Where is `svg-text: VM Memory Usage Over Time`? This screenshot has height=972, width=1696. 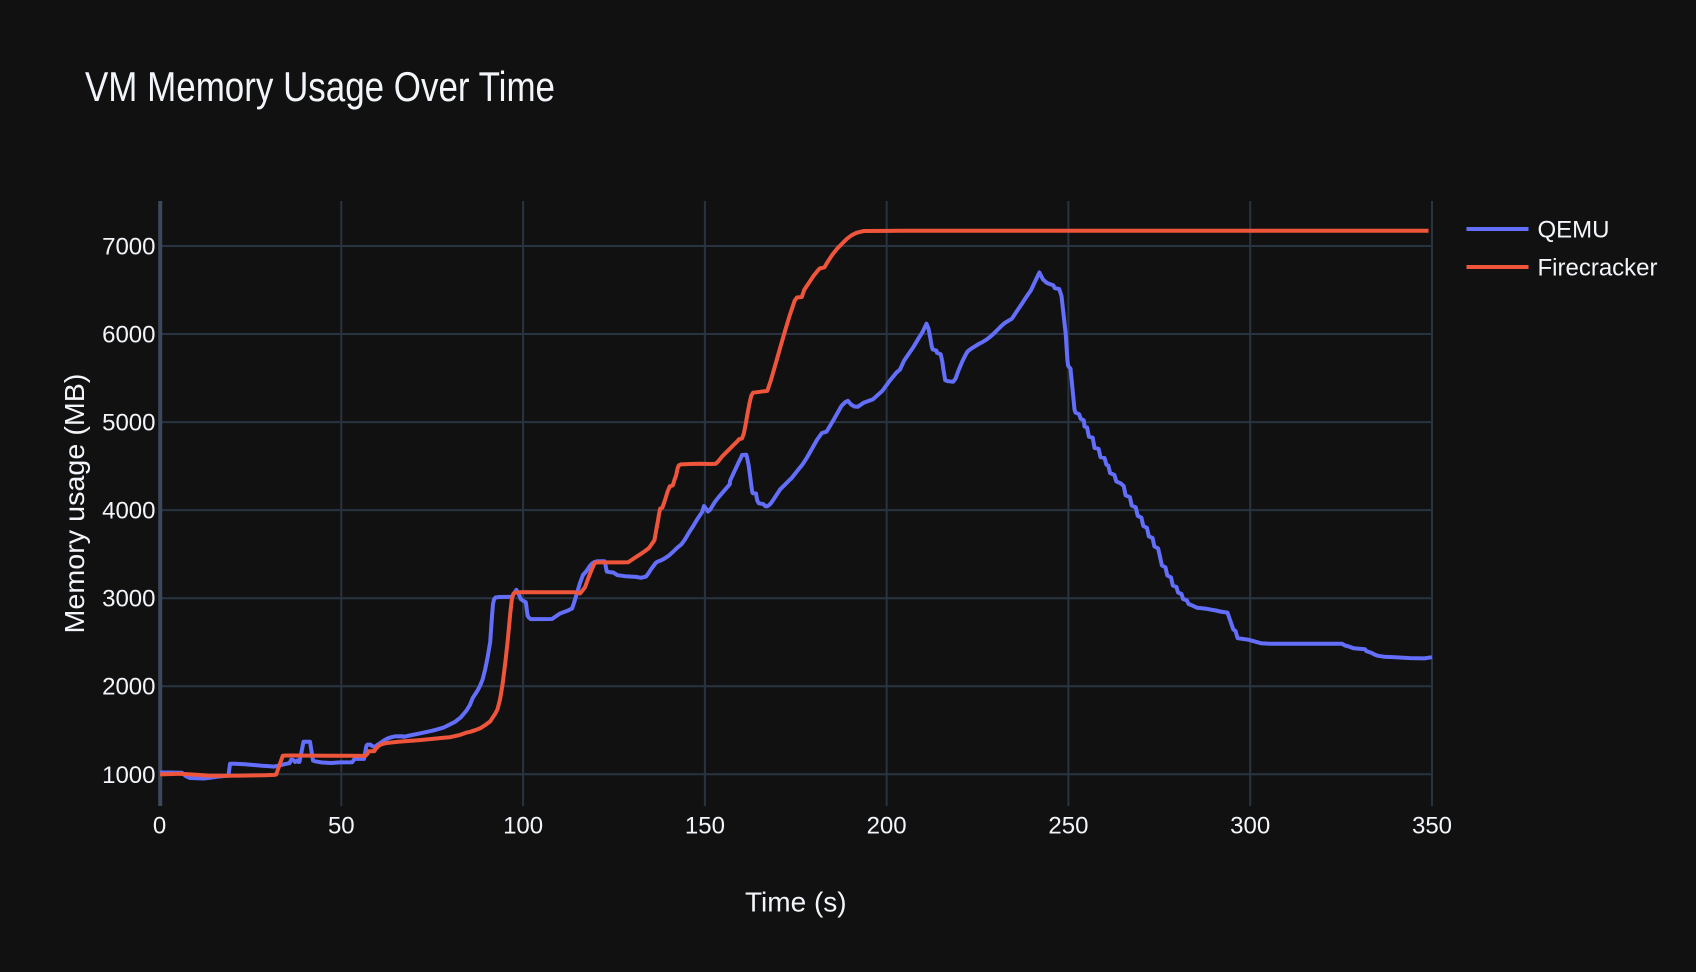 svg-text: VM Memory Usage Over Time is located at coordinates (320, 86).